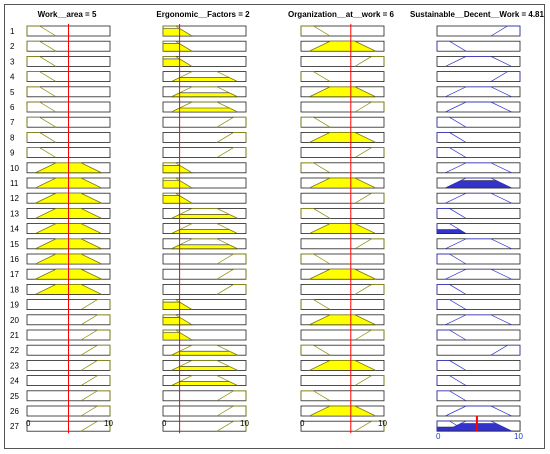 The height and width of the screenshot is (454, 550). What do you see at coordinates (12, 122) in the screenshot?
I see `rule-number: 7` at bounding box center [12, 122].